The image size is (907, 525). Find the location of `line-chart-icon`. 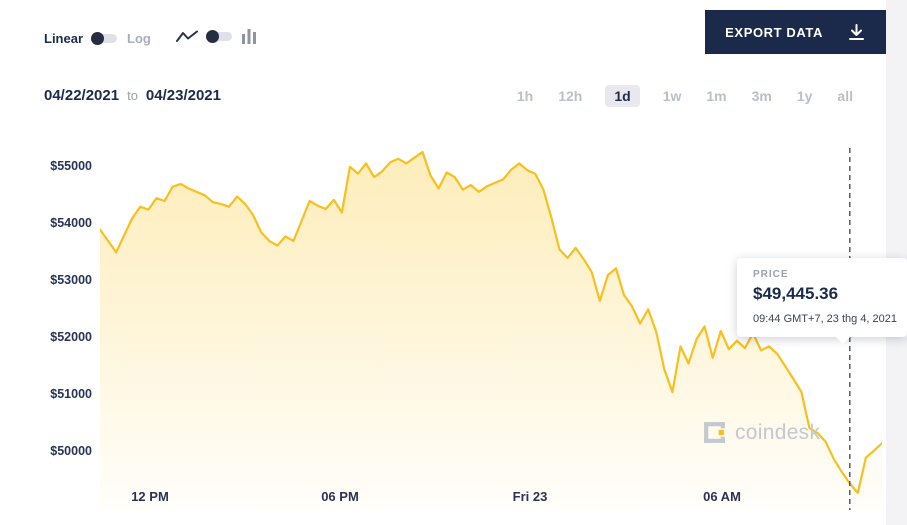

line-chart-icon is located at coordinates (187, 36).